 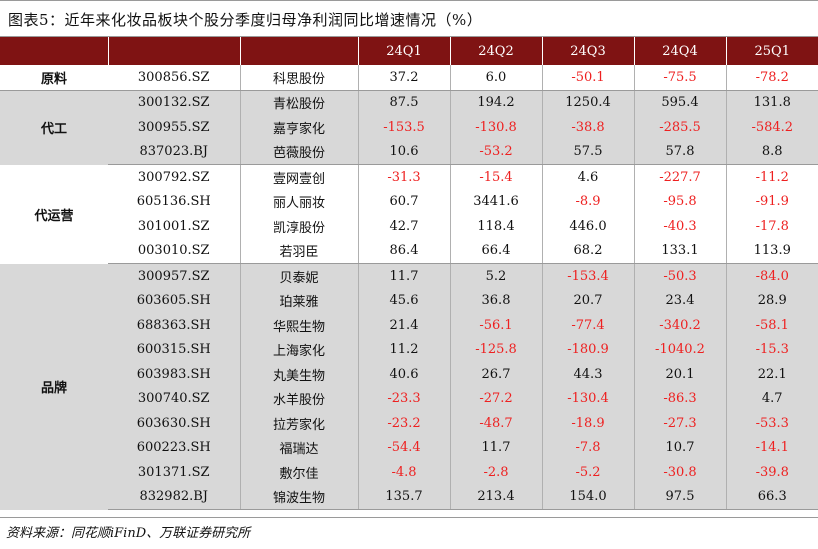 I want to click on table-row: 300740.SZ 水羊股份 -23.3 -27.2 -130.4 -86.3 4.7, so click(x=409, y=398).